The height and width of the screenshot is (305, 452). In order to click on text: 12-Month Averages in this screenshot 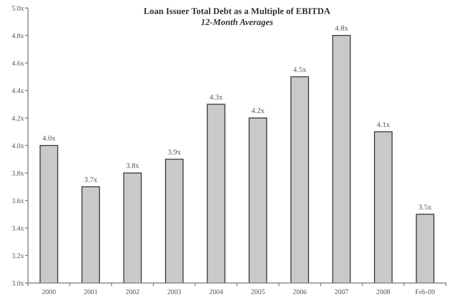, I will do `click(237, 22)`.